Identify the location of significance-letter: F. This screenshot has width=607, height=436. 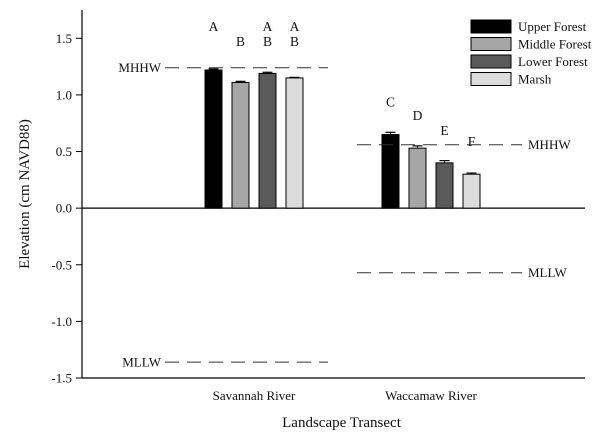
(472, 141).